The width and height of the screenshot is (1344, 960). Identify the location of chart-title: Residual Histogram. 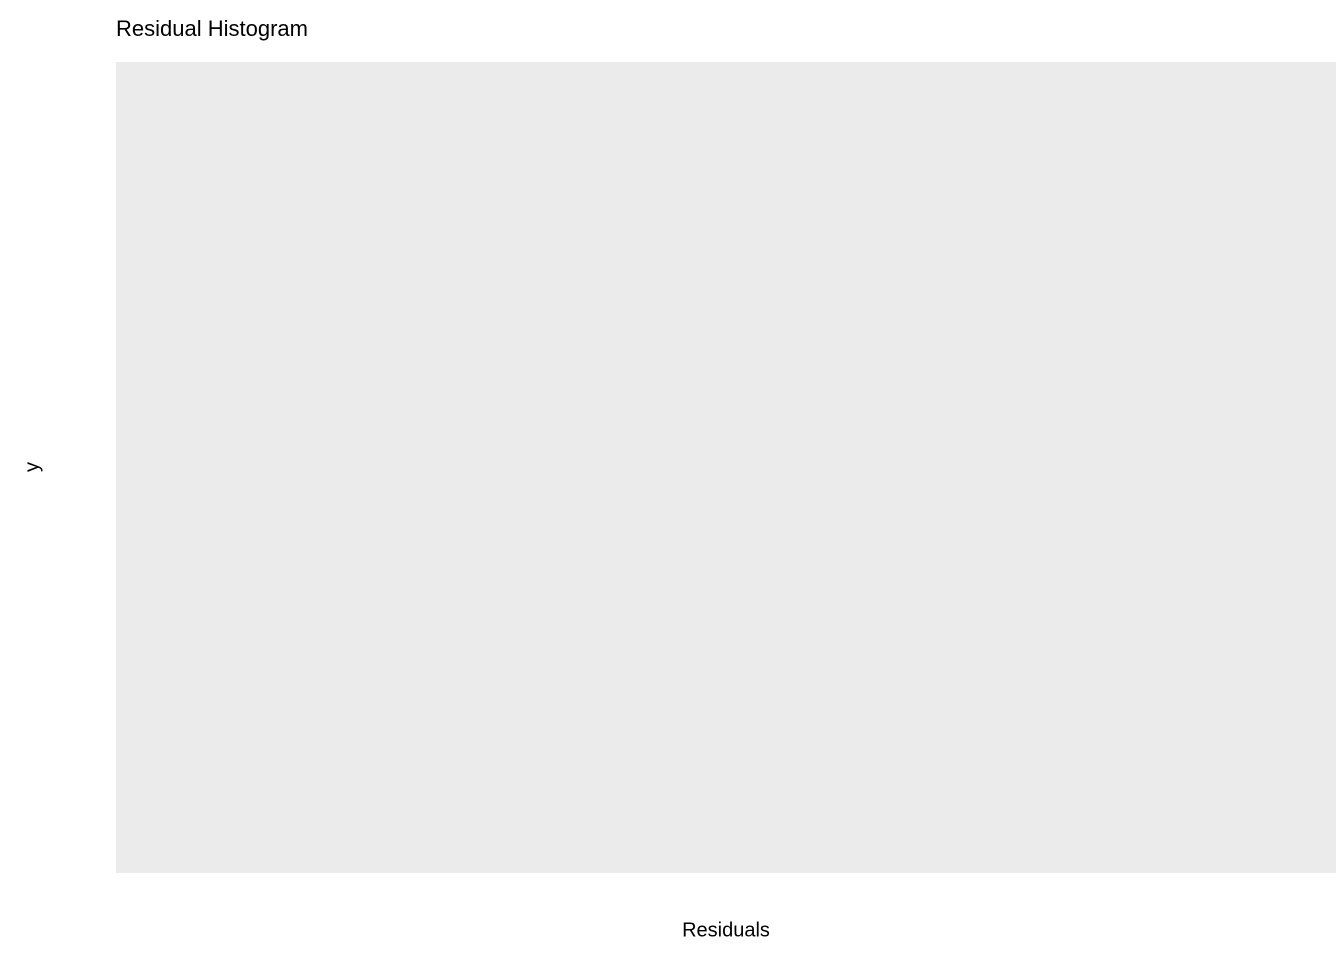
(212, 28).